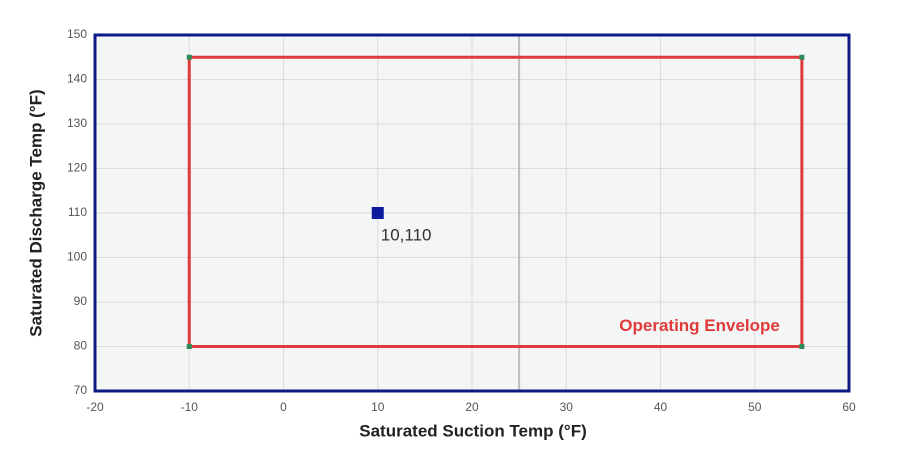 The image size is (905, 469). What do you see at coordinates (81, 390) in the screenshot?
I see `y-tick-label: 70` at bounding box center [81, 390].